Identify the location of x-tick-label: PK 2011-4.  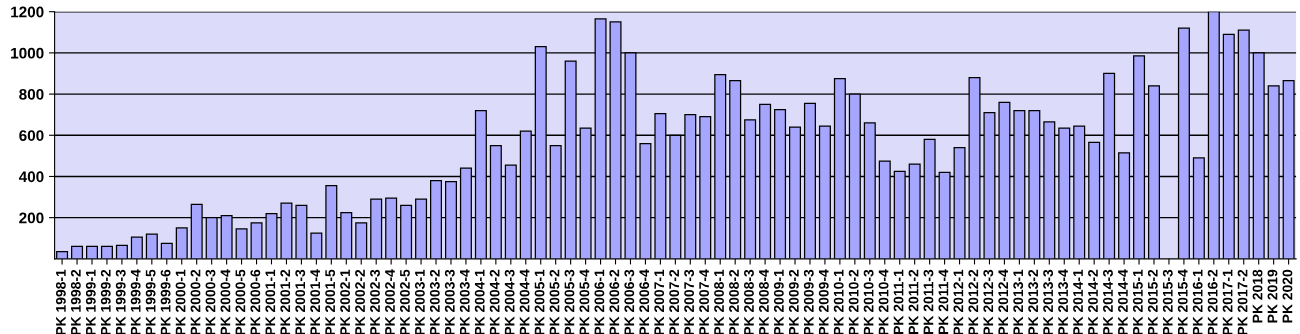
(943, 301).